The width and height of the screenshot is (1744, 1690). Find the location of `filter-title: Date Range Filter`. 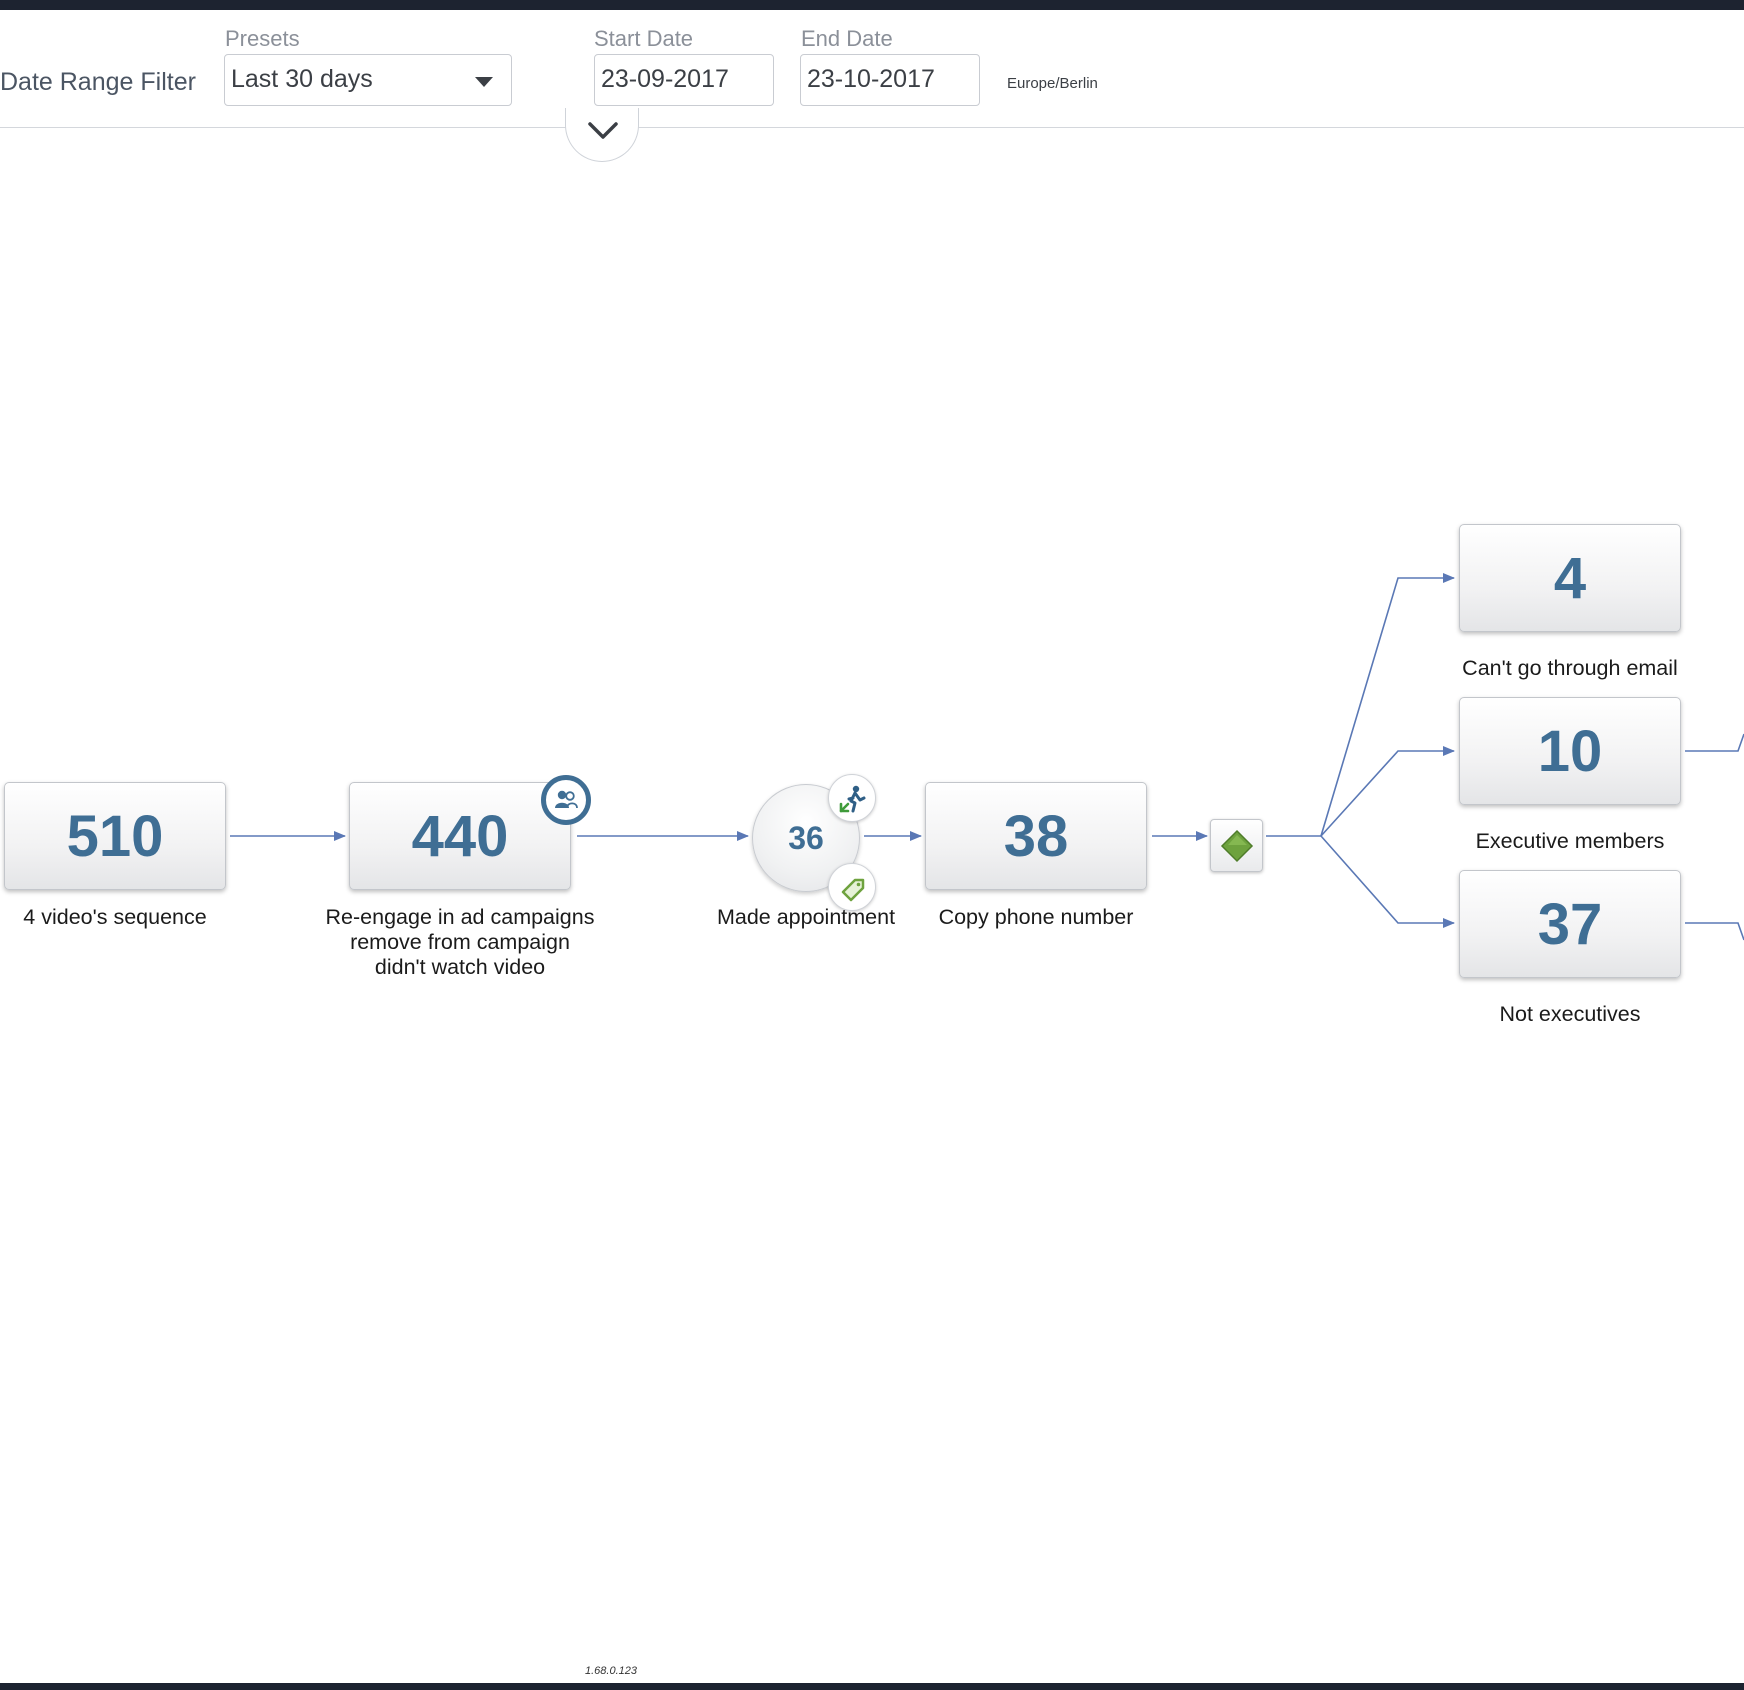

filter-title: Date Range Filter is located at coordinates (98, 82).